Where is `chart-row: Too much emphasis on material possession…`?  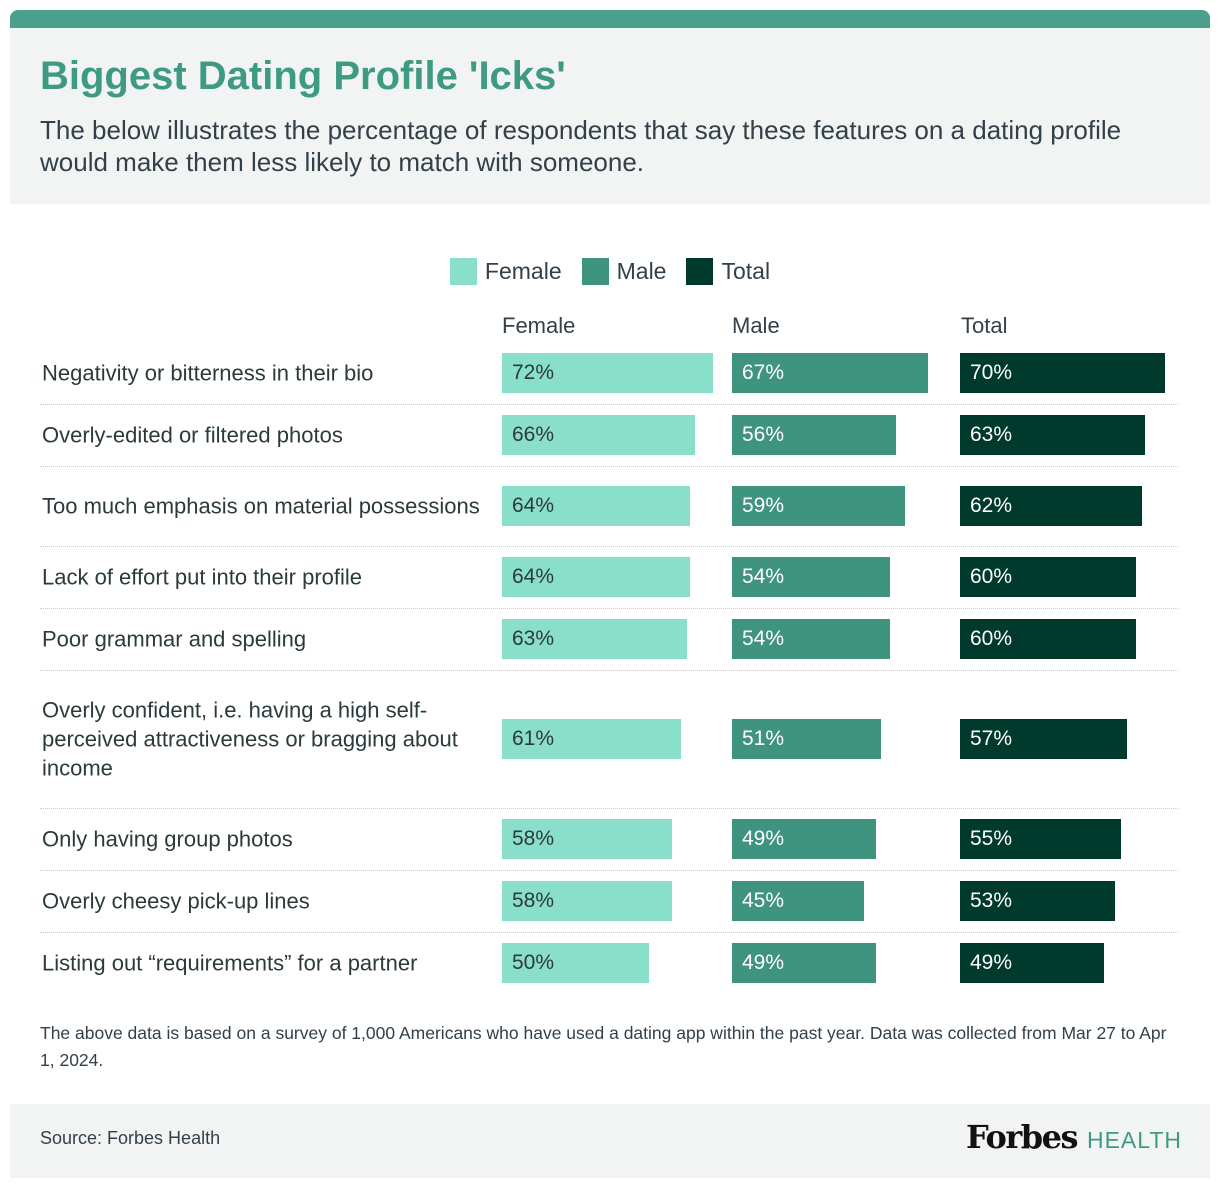 chart-row: Too much emphasis on material possession… is located at coordinates (609, 506).